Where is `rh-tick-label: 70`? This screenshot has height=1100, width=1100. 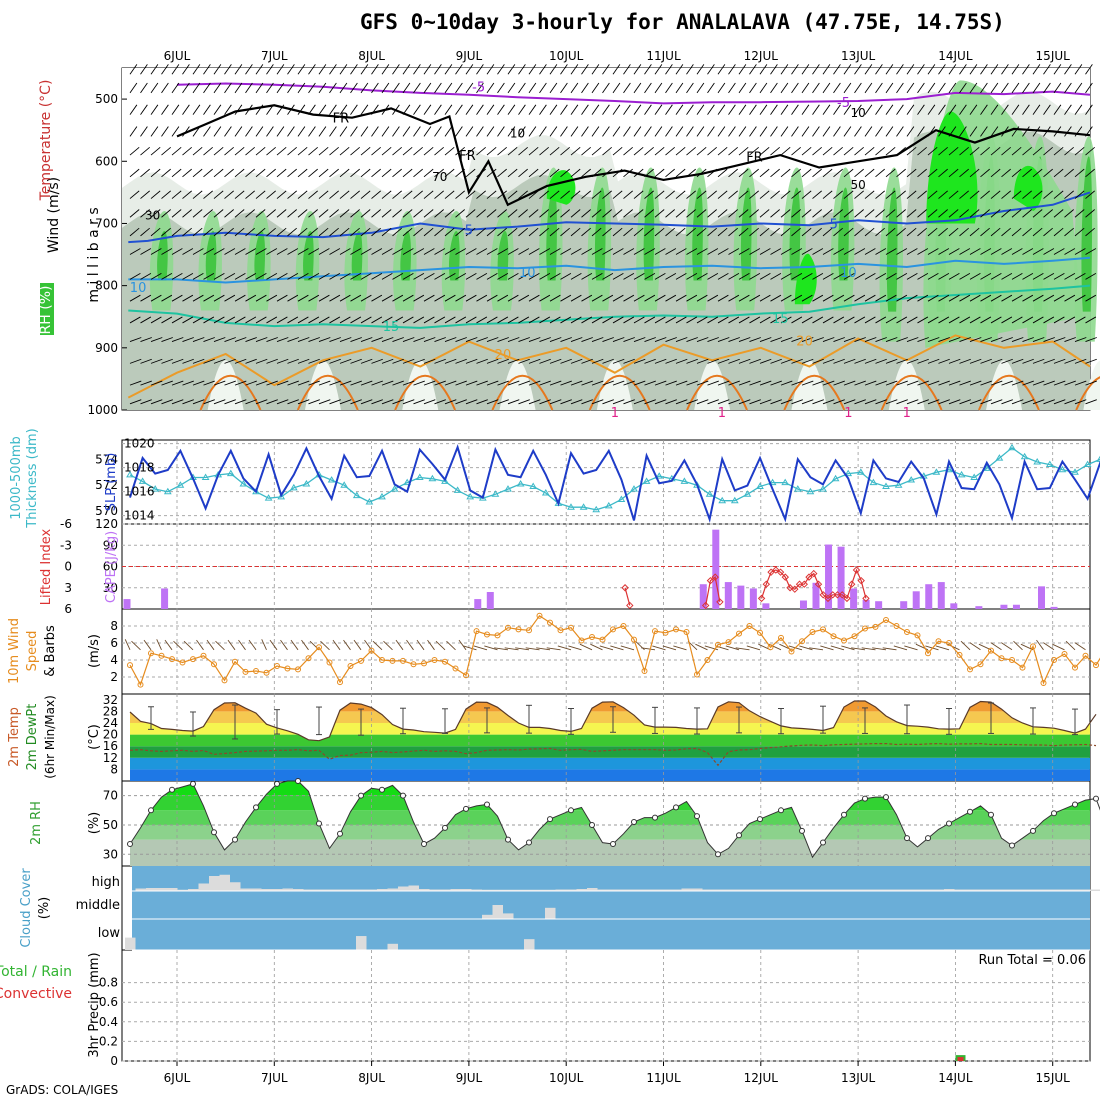
rh-tick-label: 70 is located at coordinates (110, 796).